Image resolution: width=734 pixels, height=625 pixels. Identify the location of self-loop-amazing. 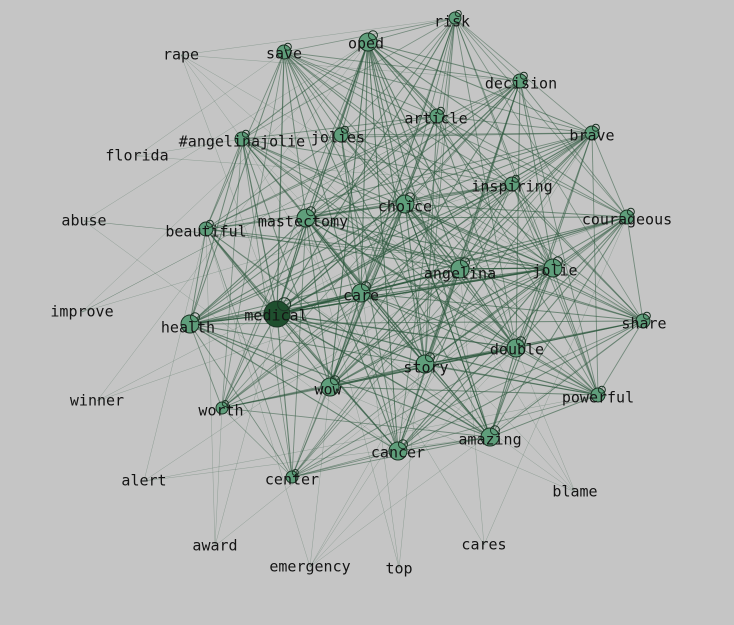
(494, 430).